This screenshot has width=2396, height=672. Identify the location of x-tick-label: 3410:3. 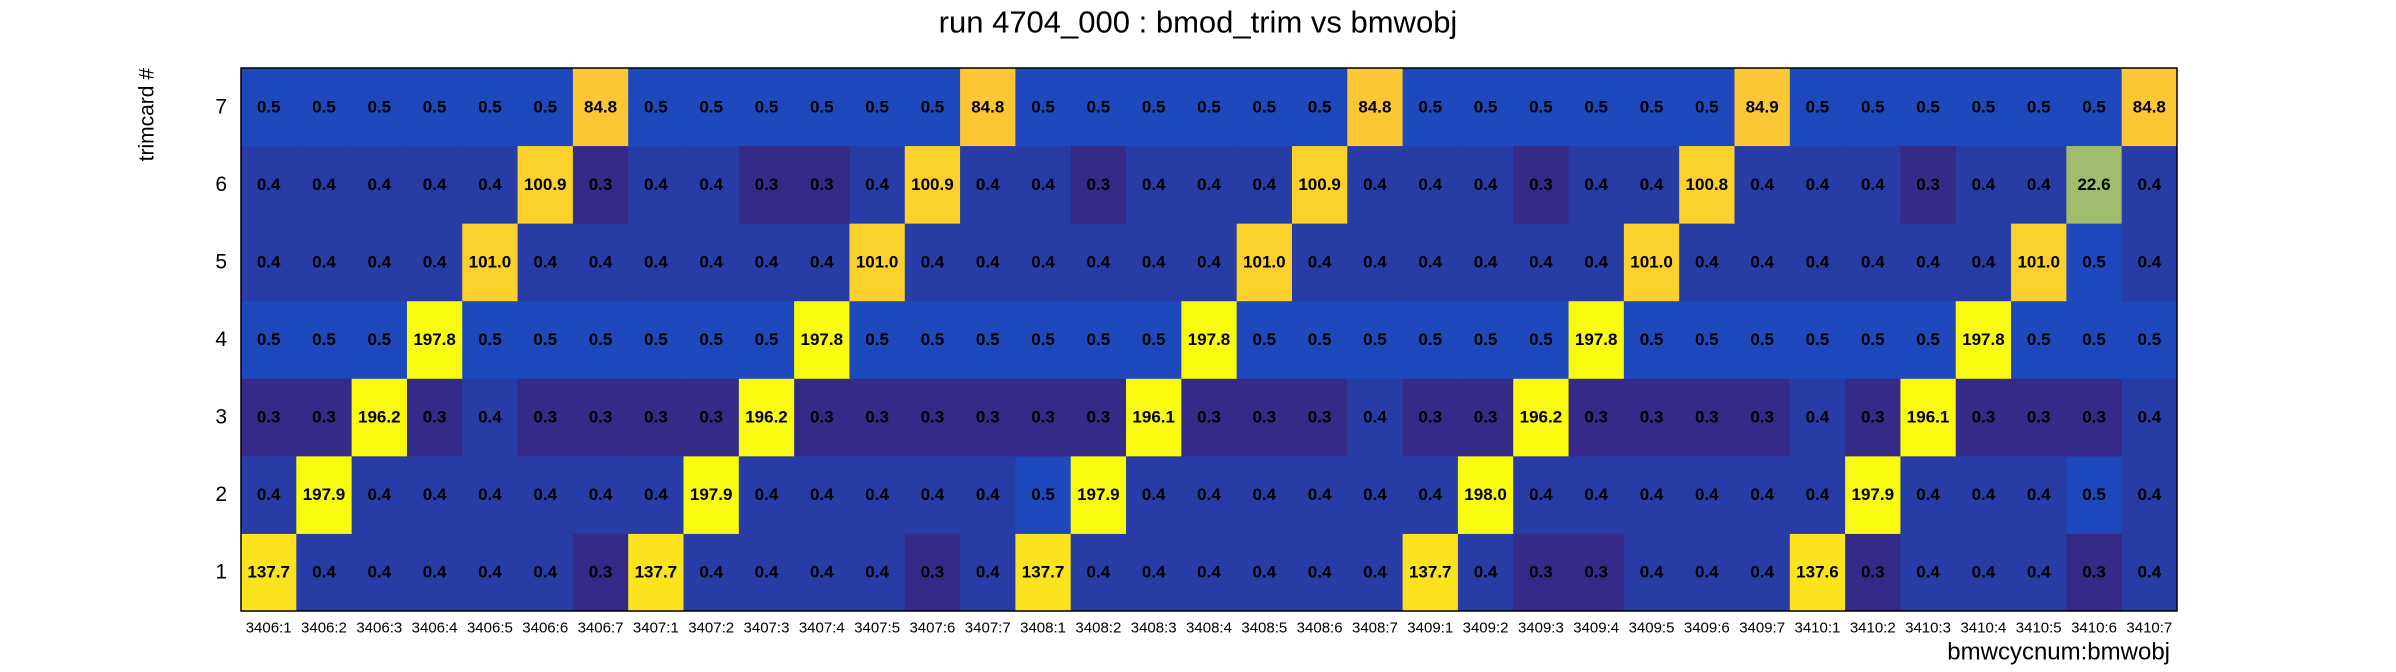
(1928, 628).